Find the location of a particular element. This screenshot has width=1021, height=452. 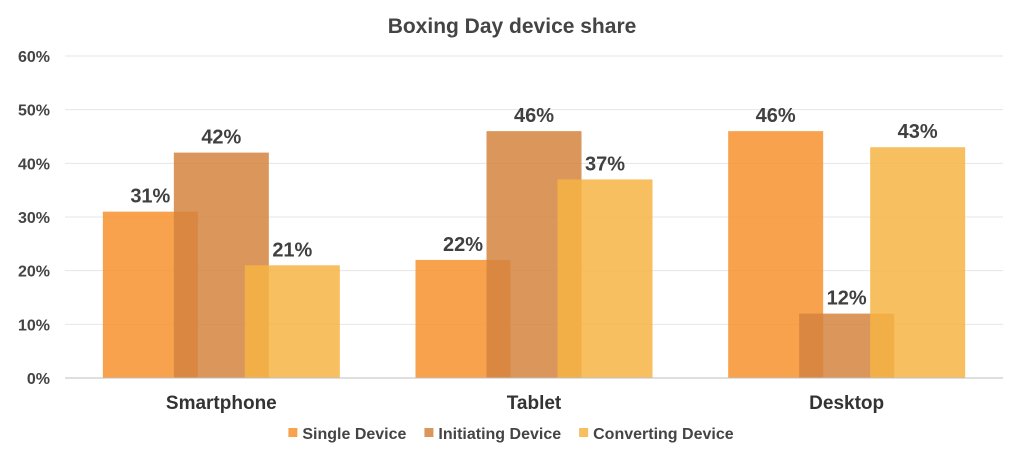

data-label: 37% is located at coordinates (605, 164).